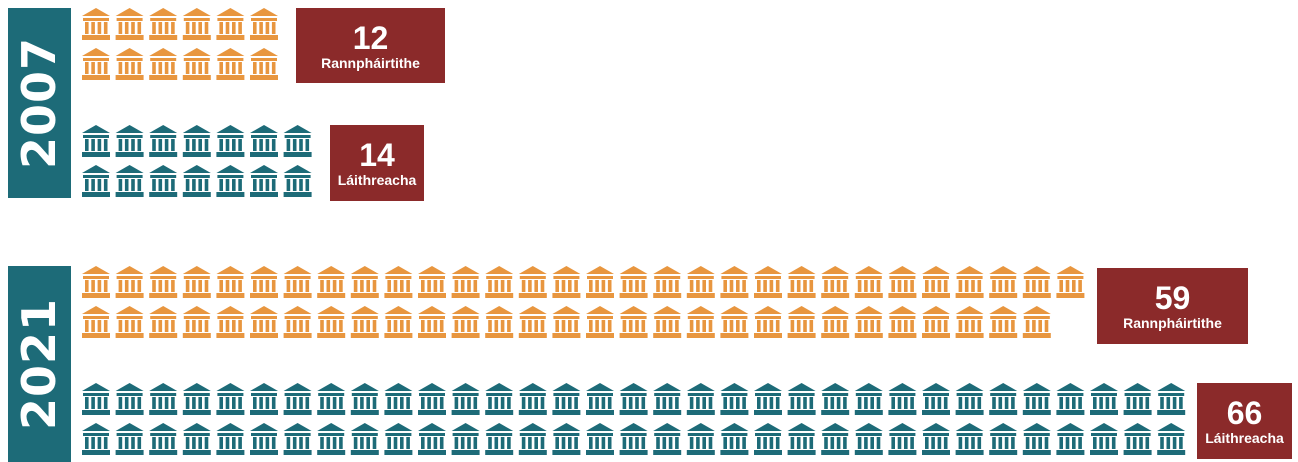 Image resolution: width=1298 pixels, height=462 pixels. What do you see at coordinates (39, 103) in the screenshot?
I see `year-bar-2007: 2007` at bounding box center [39, 103].